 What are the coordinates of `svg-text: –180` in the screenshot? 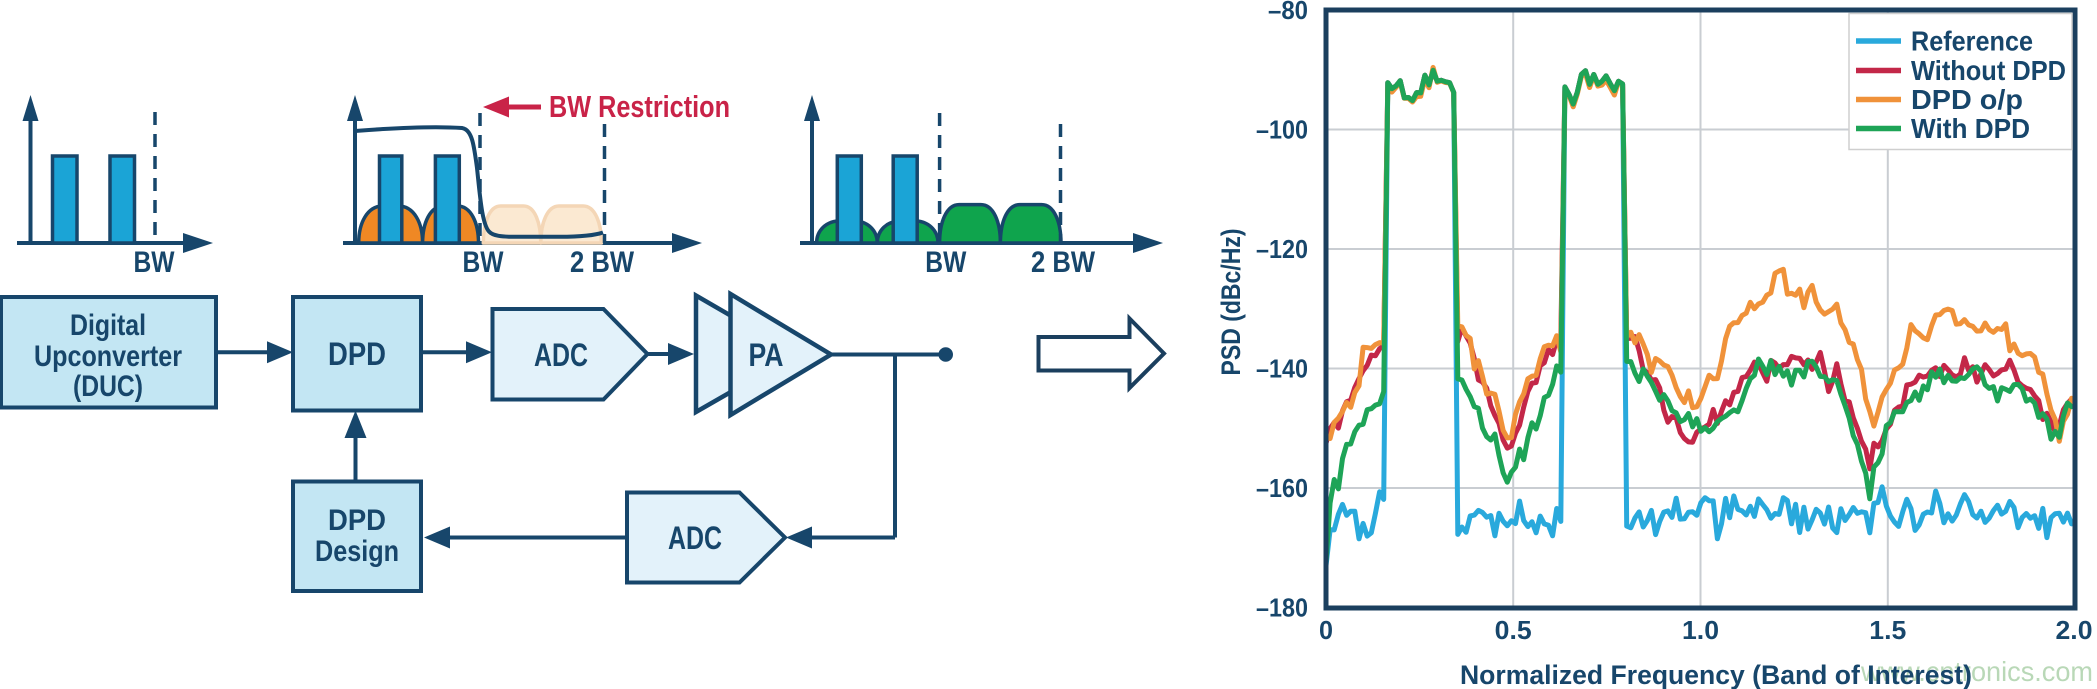 It's located at (1282, 608).